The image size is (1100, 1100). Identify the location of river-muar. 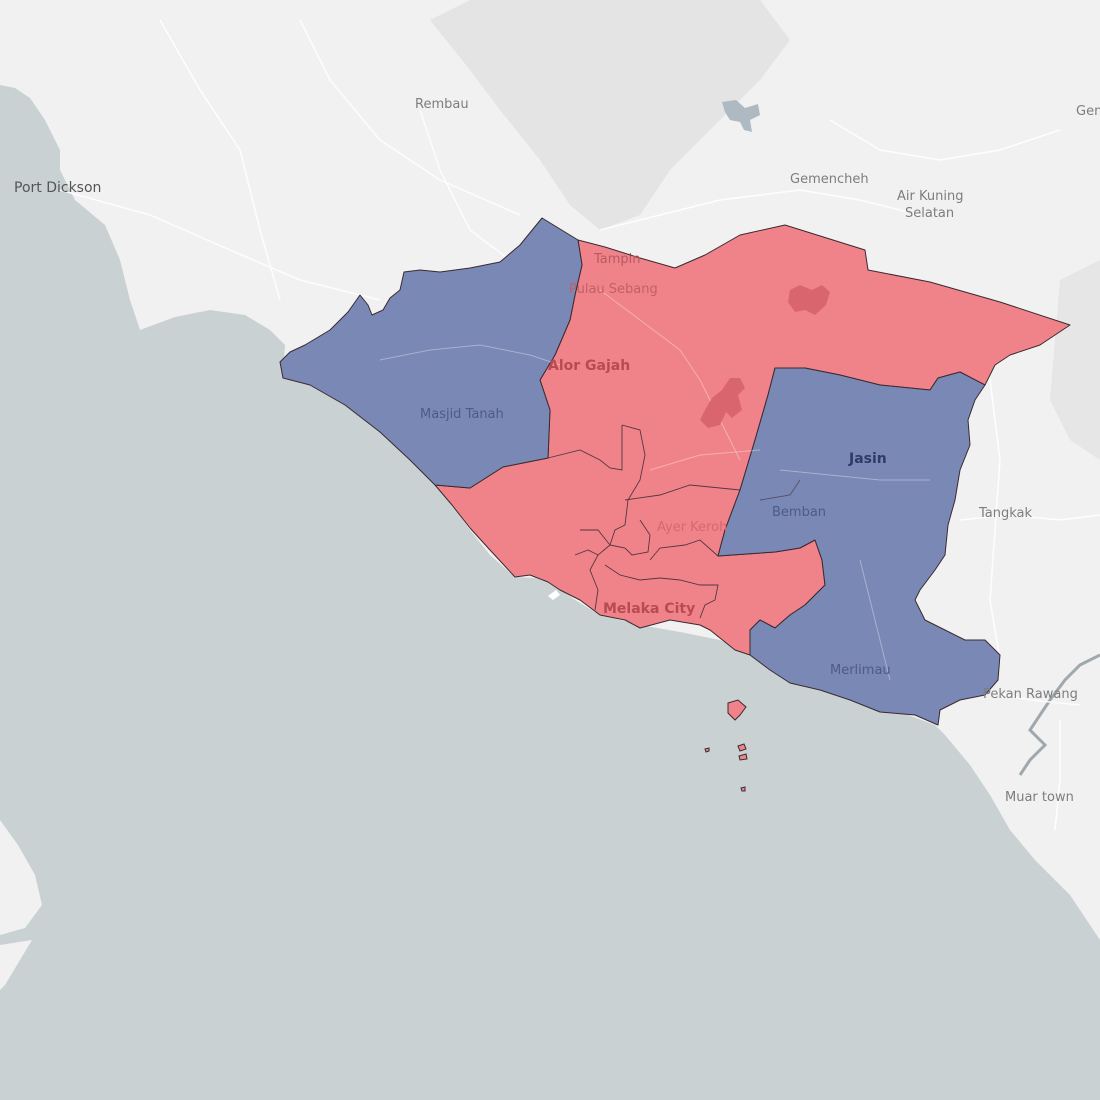
(1059, 714).